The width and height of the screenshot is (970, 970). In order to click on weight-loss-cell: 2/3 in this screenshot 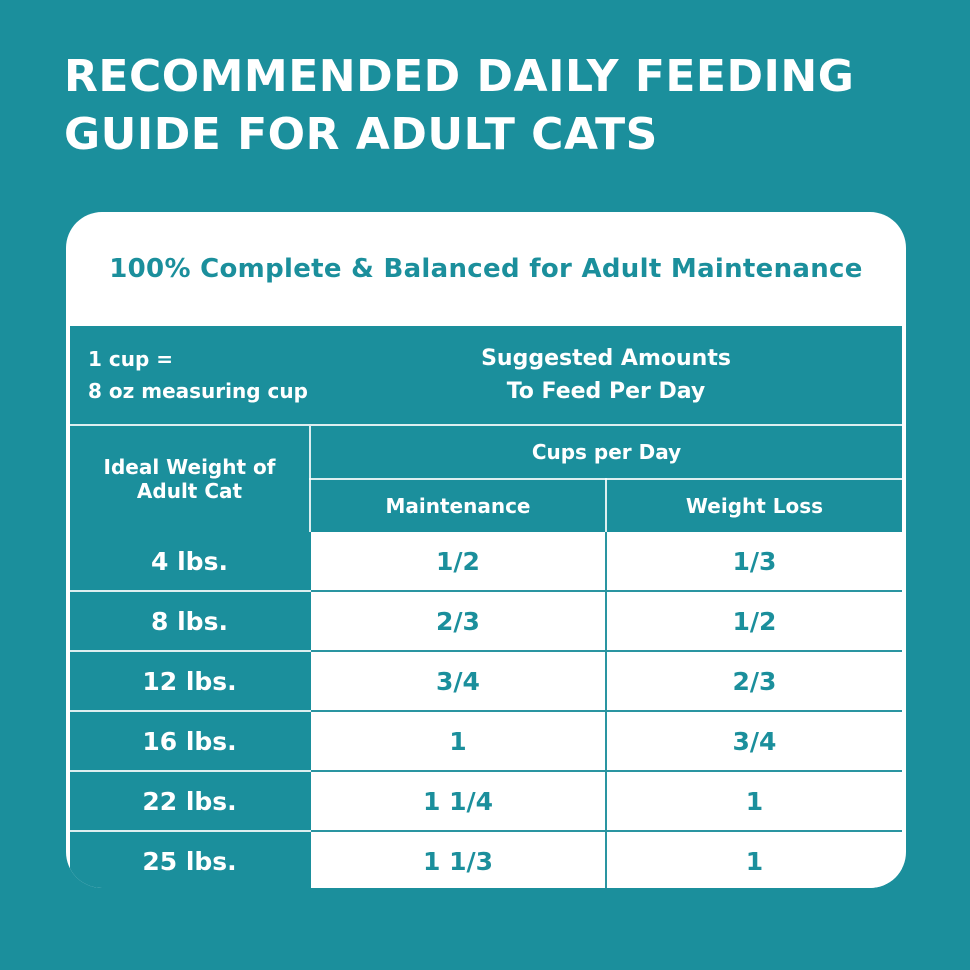, I will do `click(754, 681)`.